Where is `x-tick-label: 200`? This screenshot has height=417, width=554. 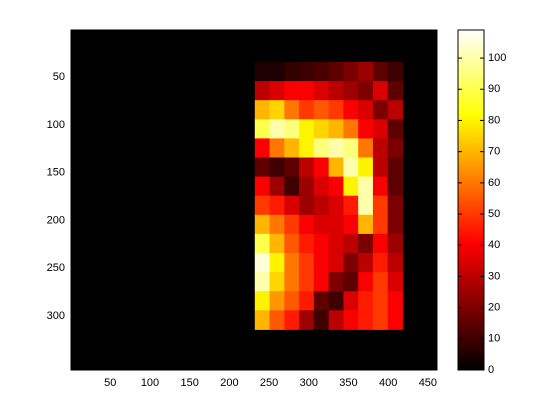
x-tick-label: 200 is located at coordinates (229, 383).